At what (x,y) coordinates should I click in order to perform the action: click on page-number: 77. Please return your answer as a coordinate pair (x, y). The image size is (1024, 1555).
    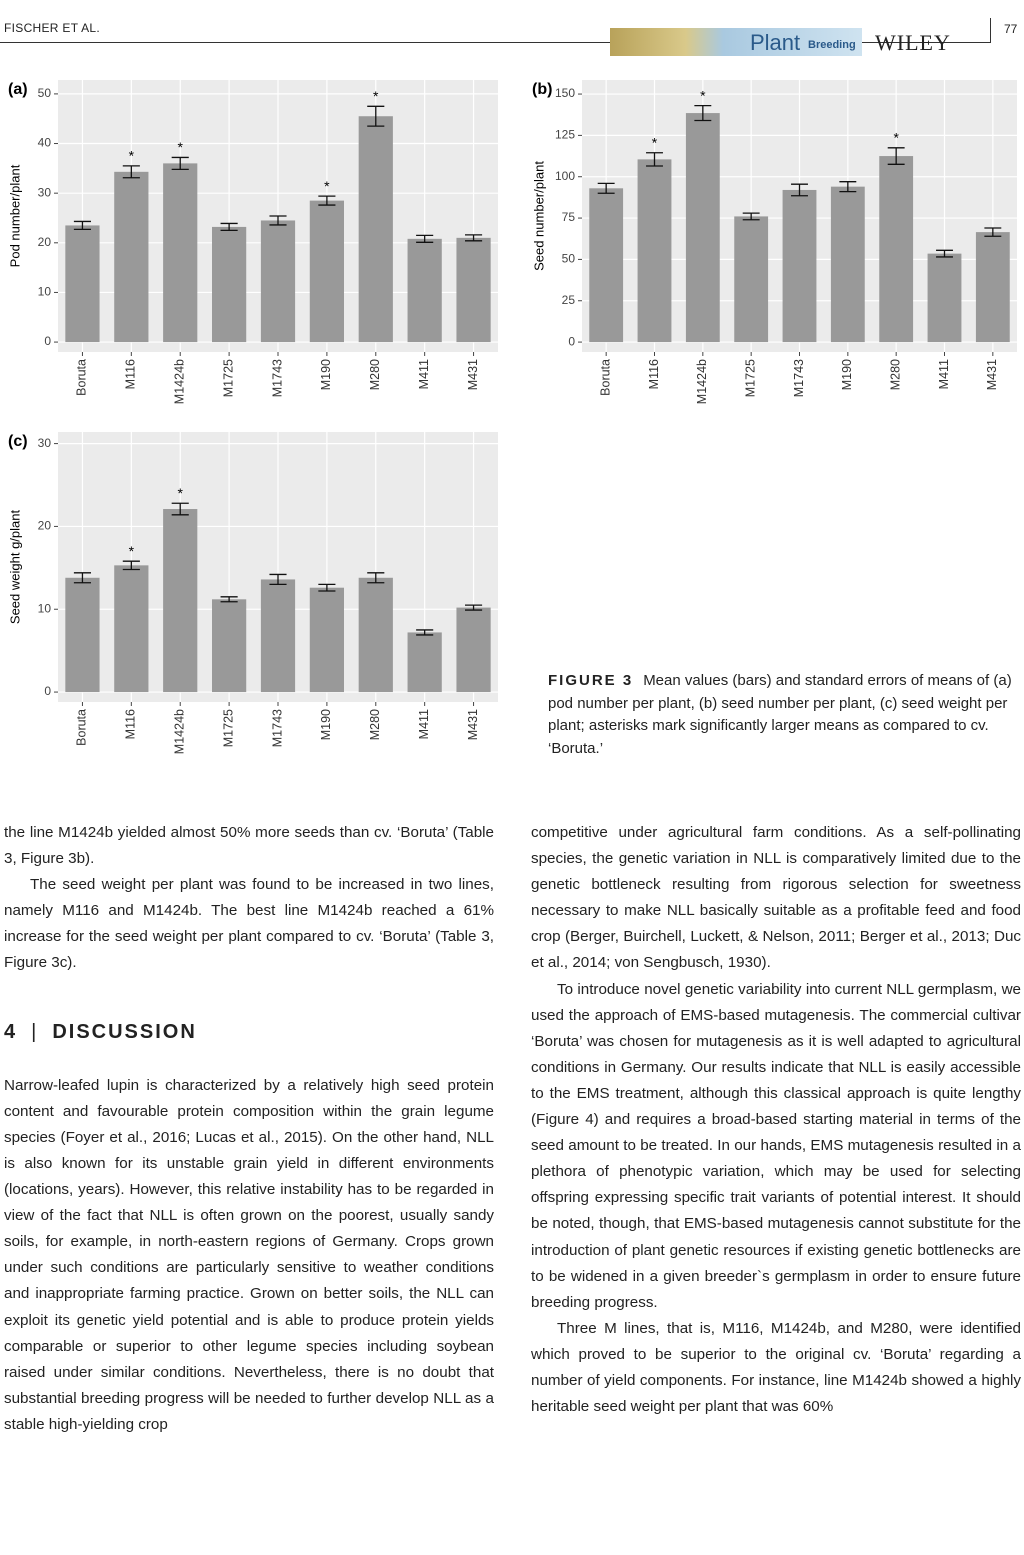
    Looking at the image, I should click on (1011, 29).